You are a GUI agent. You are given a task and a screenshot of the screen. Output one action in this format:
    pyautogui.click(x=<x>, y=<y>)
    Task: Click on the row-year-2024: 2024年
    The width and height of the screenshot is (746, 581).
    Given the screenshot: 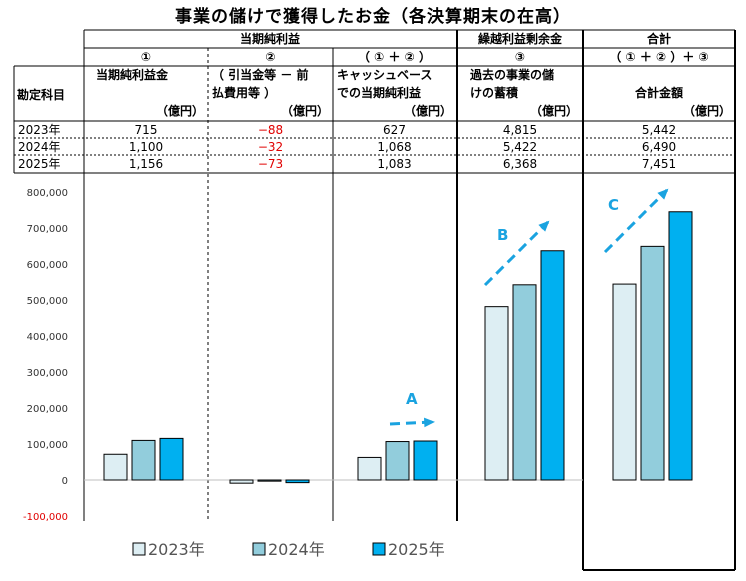 What is the action you would take?
    pyautogui.click(x=39, y=147)
    